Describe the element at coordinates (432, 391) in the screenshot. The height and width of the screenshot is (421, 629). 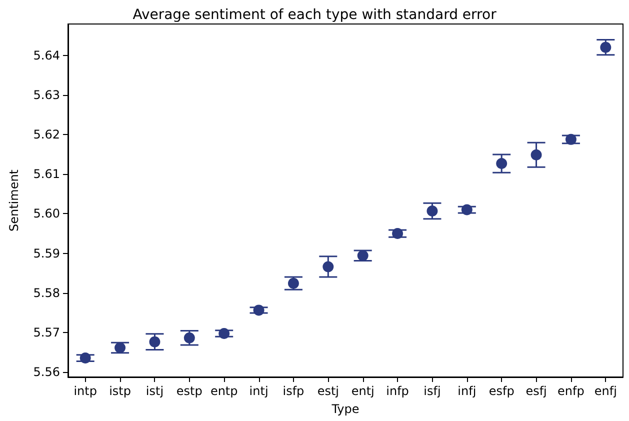
I see `x-tick-label: isfj` at that location.